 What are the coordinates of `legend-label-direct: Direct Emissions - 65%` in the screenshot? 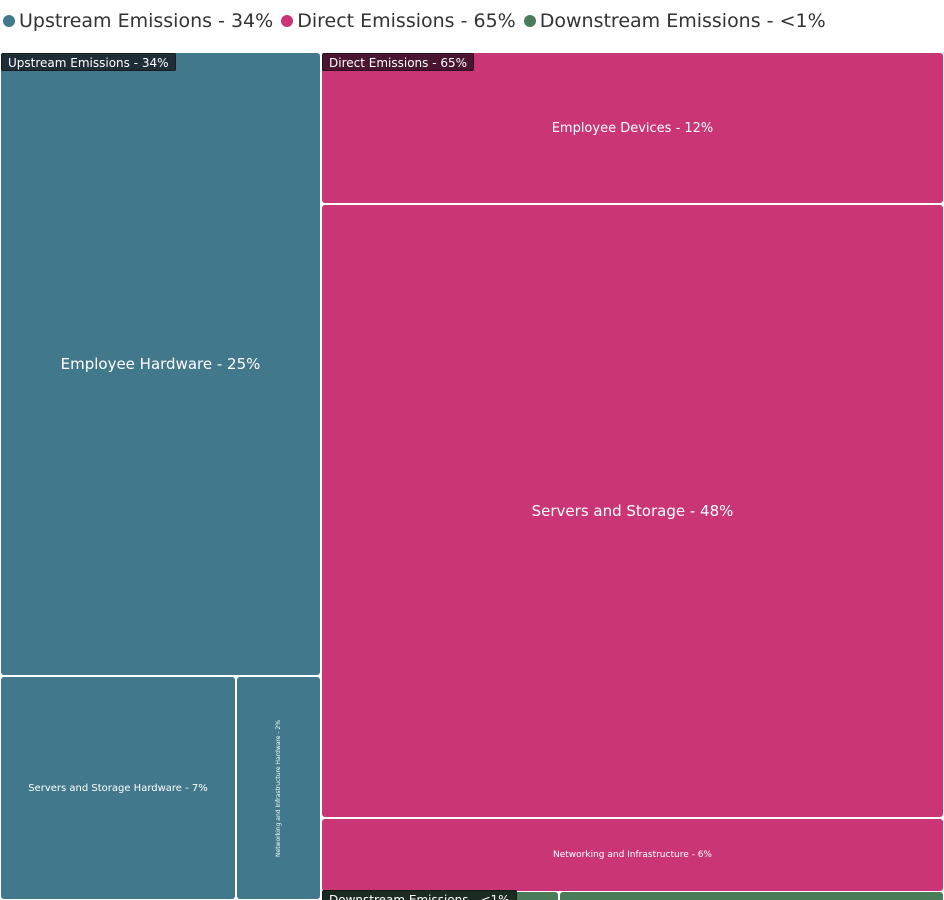 It's located at (406, 21).